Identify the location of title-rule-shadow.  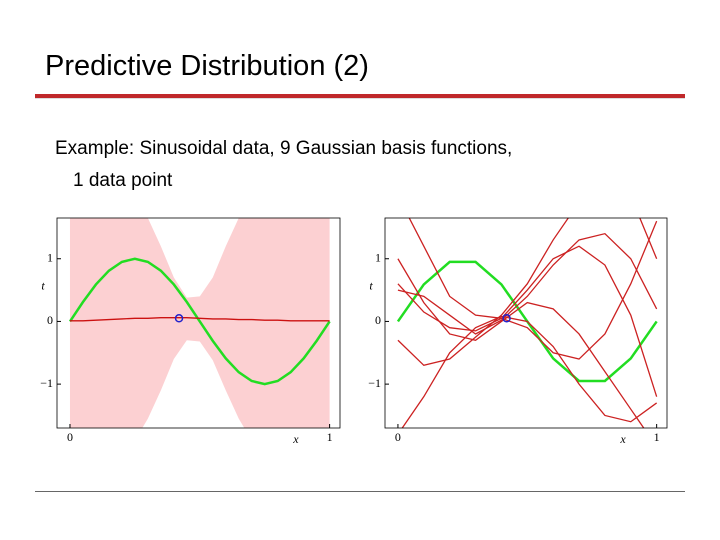
(360, 98).